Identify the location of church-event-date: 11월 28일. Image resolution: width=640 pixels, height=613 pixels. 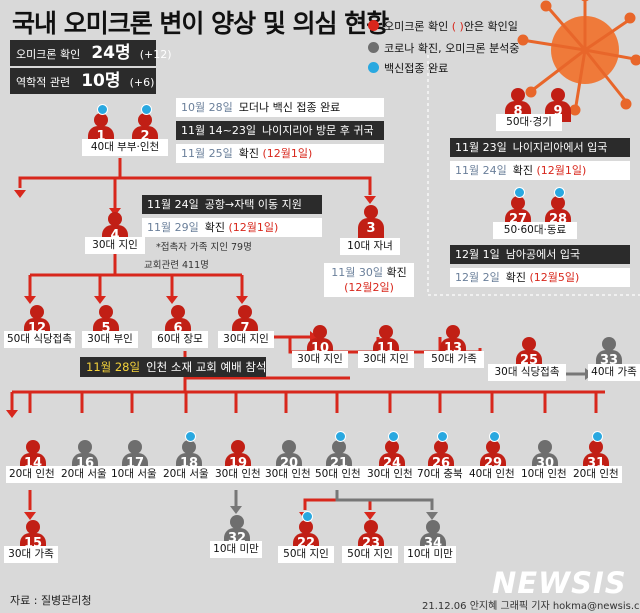
(113, 367).